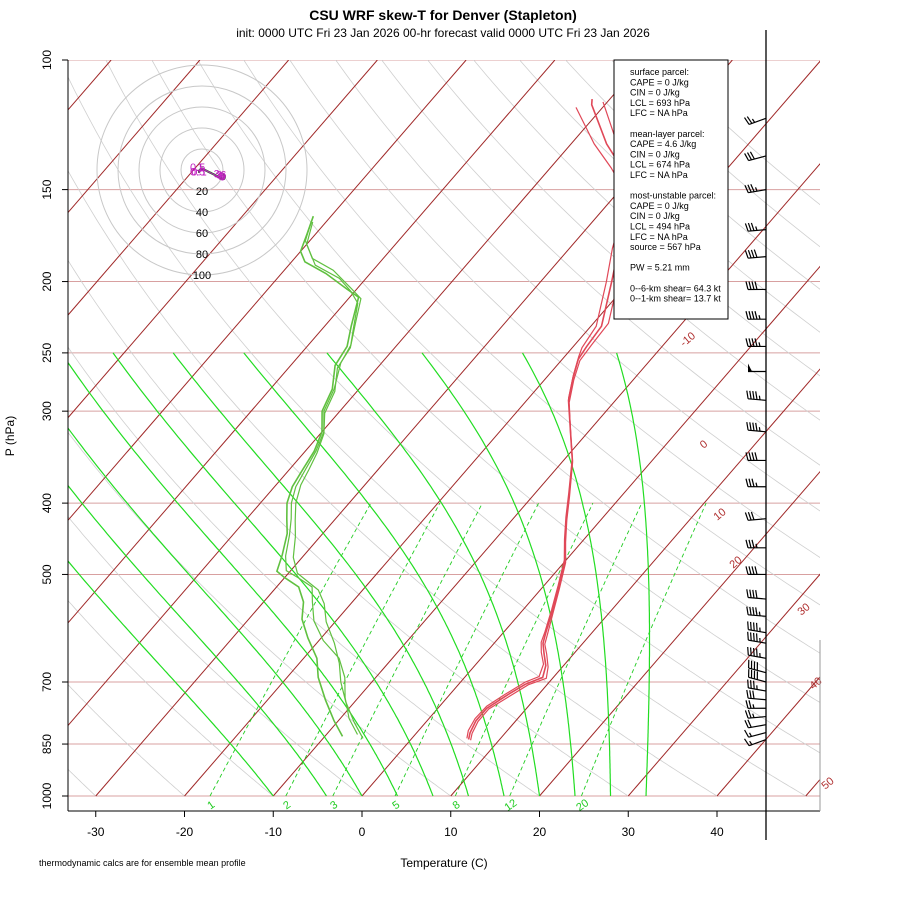 The width and height of the screenshot is (900, 900). I want to click on hodograph-ring, so click(202, 170).